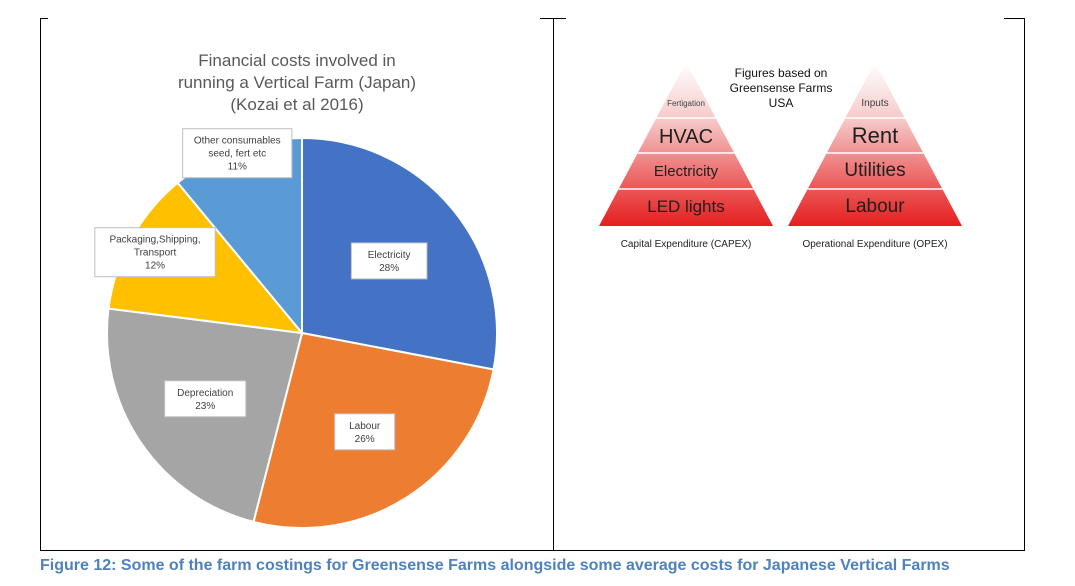  What do you see at coordinates (155, 266) in the screenshot?
I see `pie-label-text: 12%` at bounding box center [155, 266].